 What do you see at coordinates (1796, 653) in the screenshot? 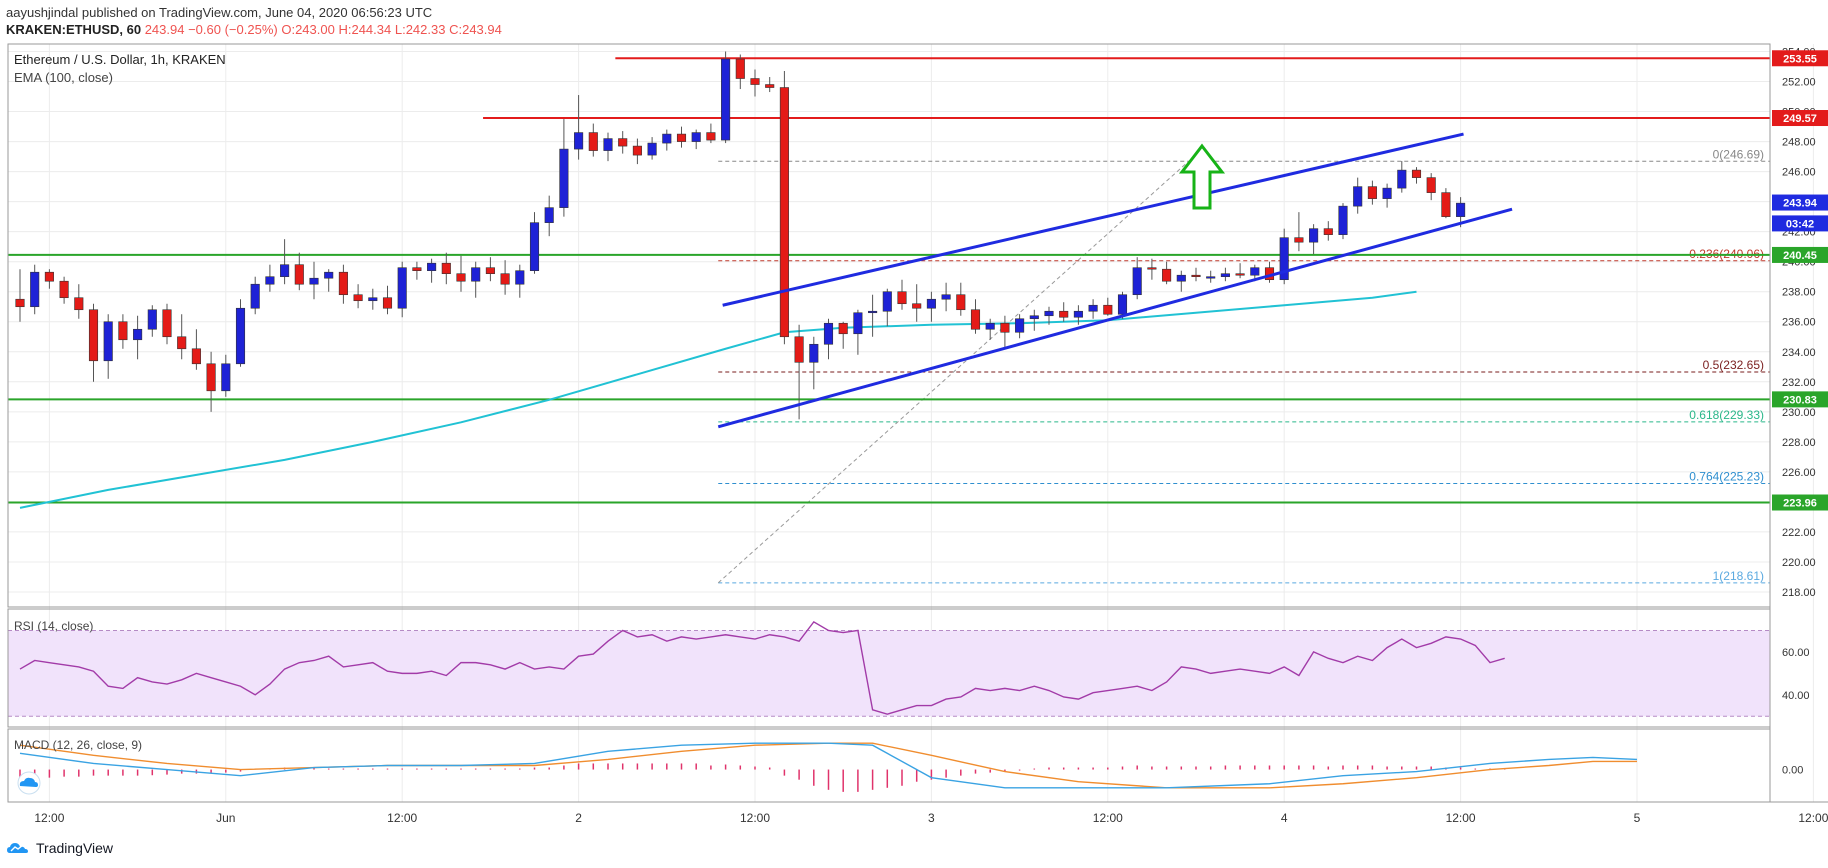
I see `rsi-tick-label: 60.00` at bounding box center [1796, 653].